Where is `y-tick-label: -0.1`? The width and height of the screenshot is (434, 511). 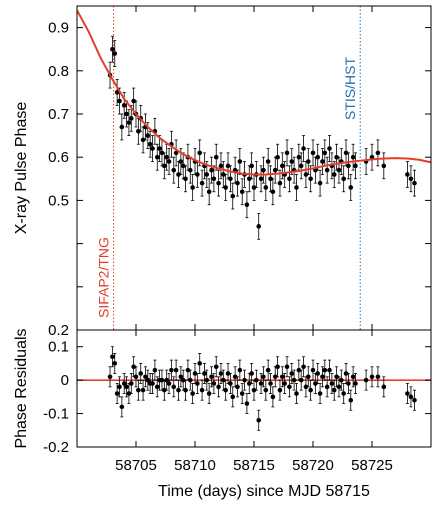 y-tick-label: -0.1 is located at coordinates (56, 414).